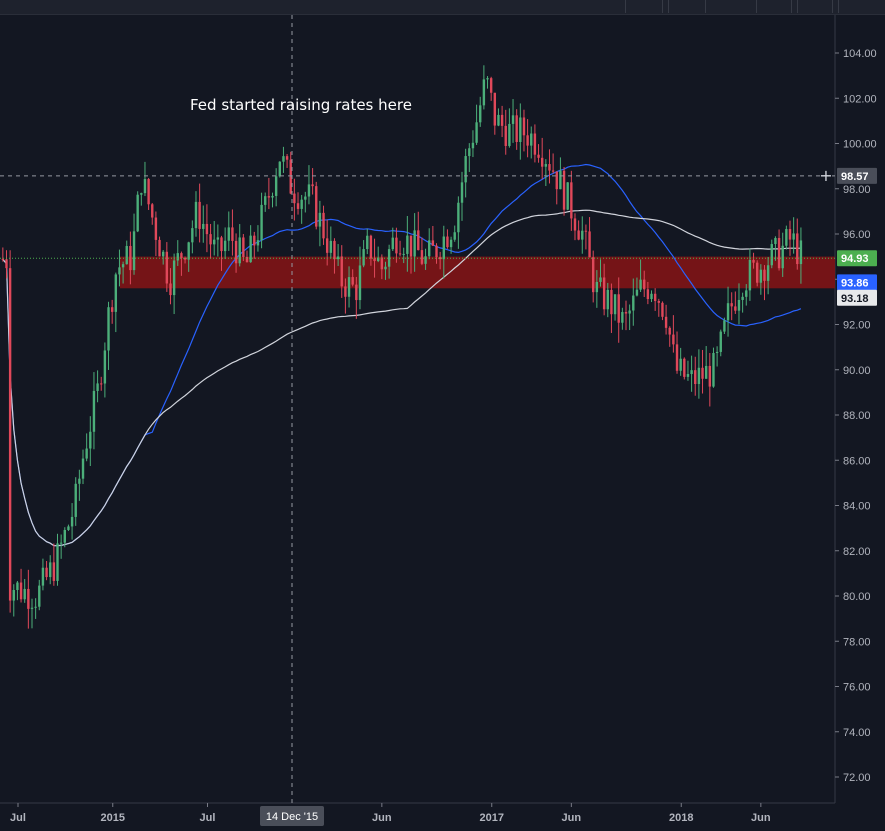  I want to click on resistance-zone, so click(477, 272).